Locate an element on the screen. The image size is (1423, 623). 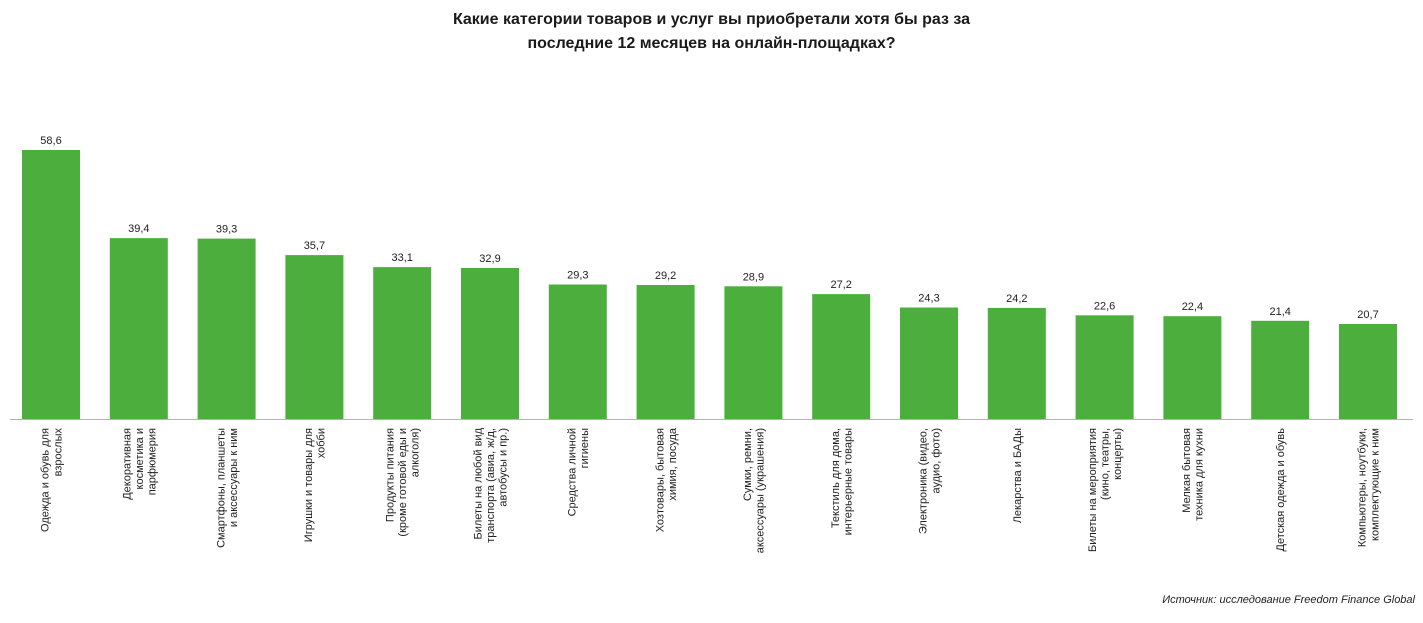
category-label-15-line-1: Детская одежда и обувь is located at coordinates (1281, 490).